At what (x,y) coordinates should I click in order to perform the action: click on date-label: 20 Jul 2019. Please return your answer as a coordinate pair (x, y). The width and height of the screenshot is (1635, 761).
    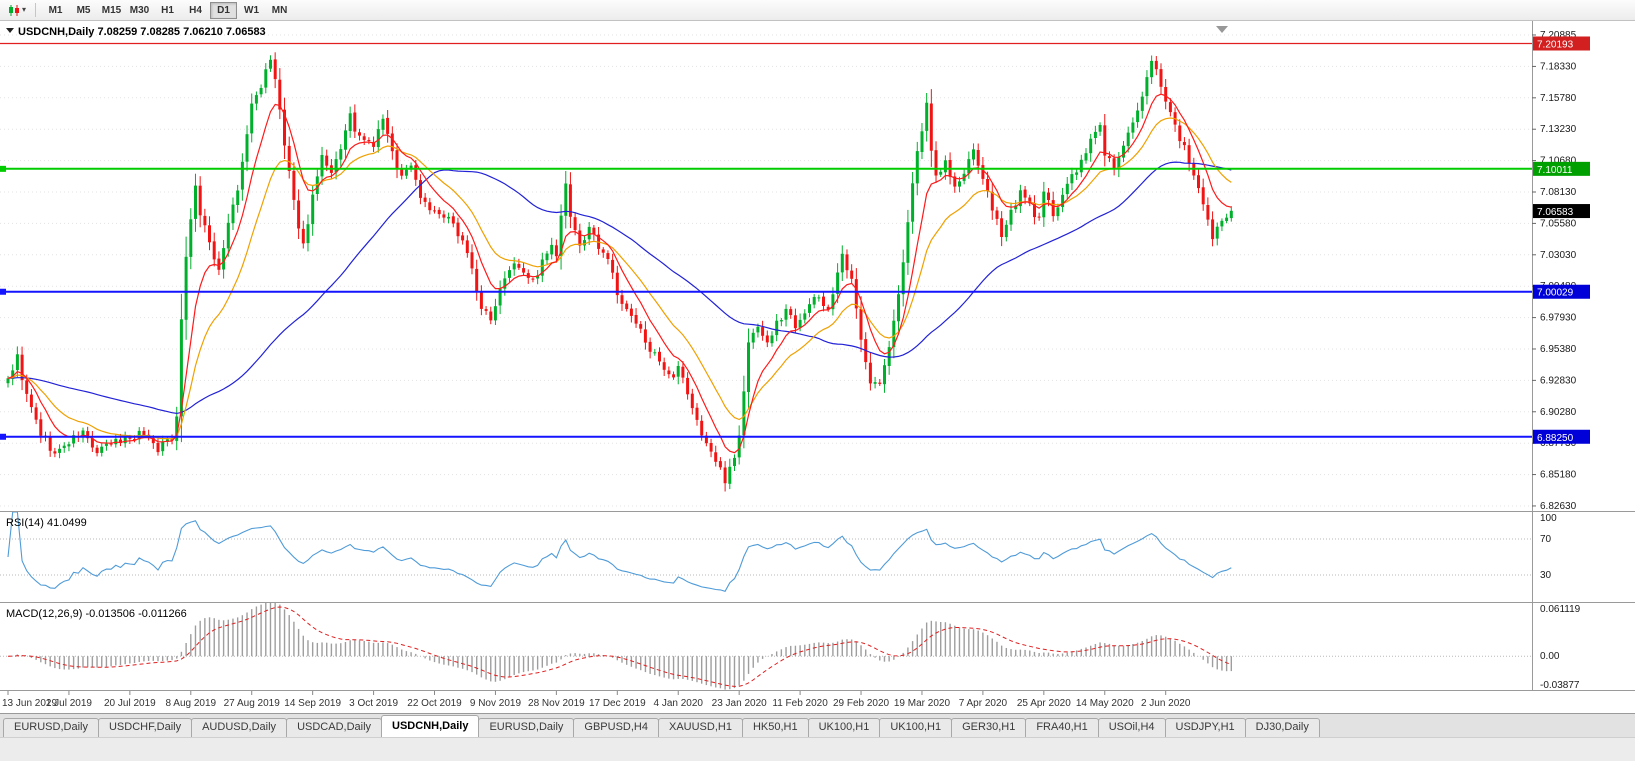
    Looking at the image, I should click on (130, 703).